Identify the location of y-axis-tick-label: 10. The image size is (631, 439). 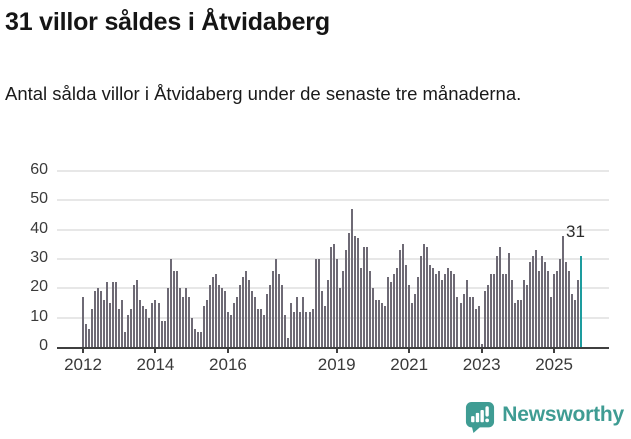
(39, 316).